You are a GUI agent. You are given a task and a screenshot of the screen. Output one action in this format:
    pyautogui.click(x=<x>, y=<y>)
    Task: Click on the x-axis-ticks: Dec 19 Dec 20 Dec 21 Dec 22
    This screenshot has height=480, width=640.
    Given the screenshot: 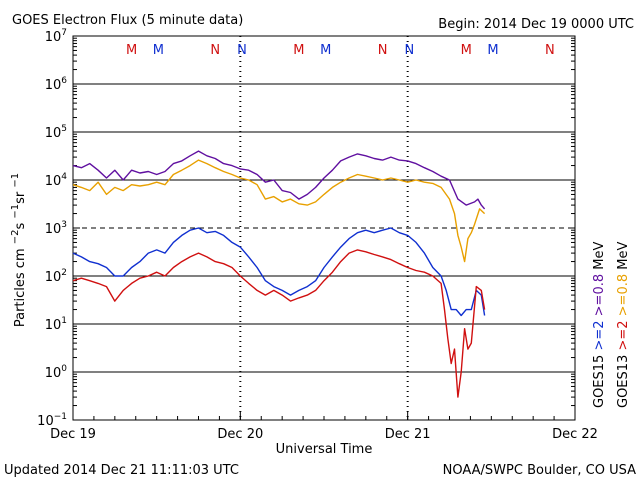 What is the action you would take?
    pyautogui.click(x=324, y=427)
    